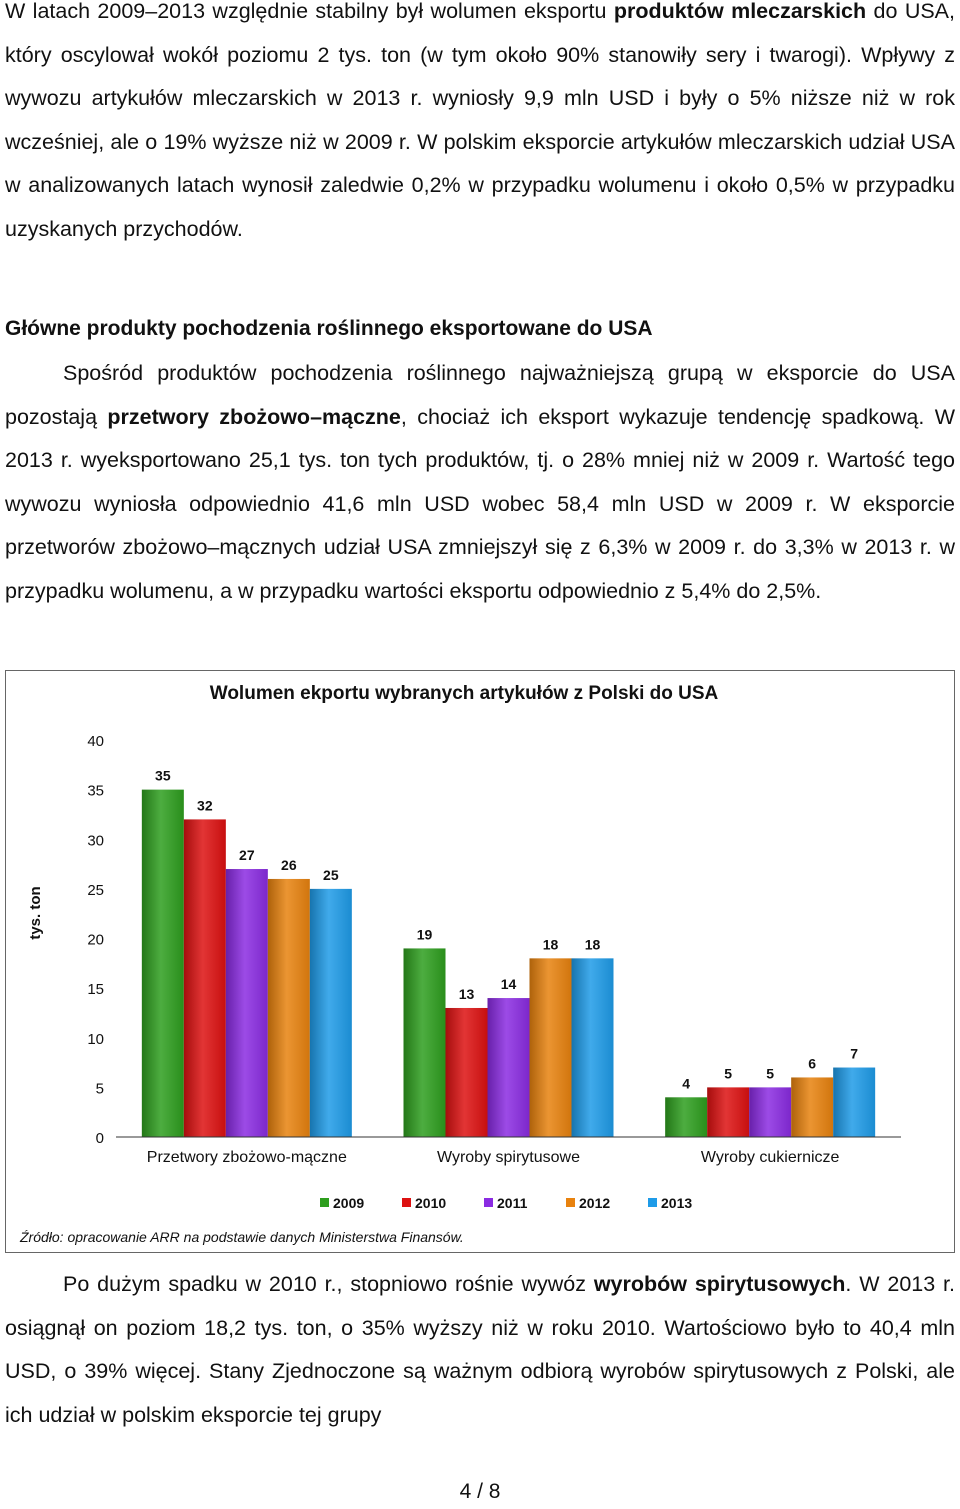 The height and width of the screenshot is (1509, 960). What do you see at coordinates (100, 1088) in the screenshot?
I see `y-tick-label: 5` at bounding box center [100, 1088].